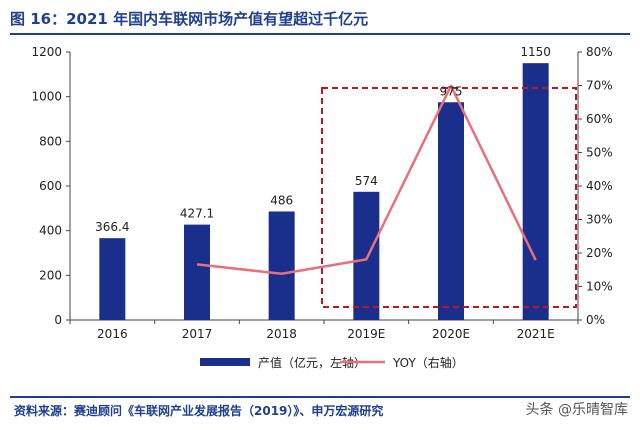 Image resolution: width=640 pixels, height=430 pixels. Describe the element at coordinates (312, 362) in the screenshot. I see `legend-label-bar: 产值（亿元，左轴）` at that location.